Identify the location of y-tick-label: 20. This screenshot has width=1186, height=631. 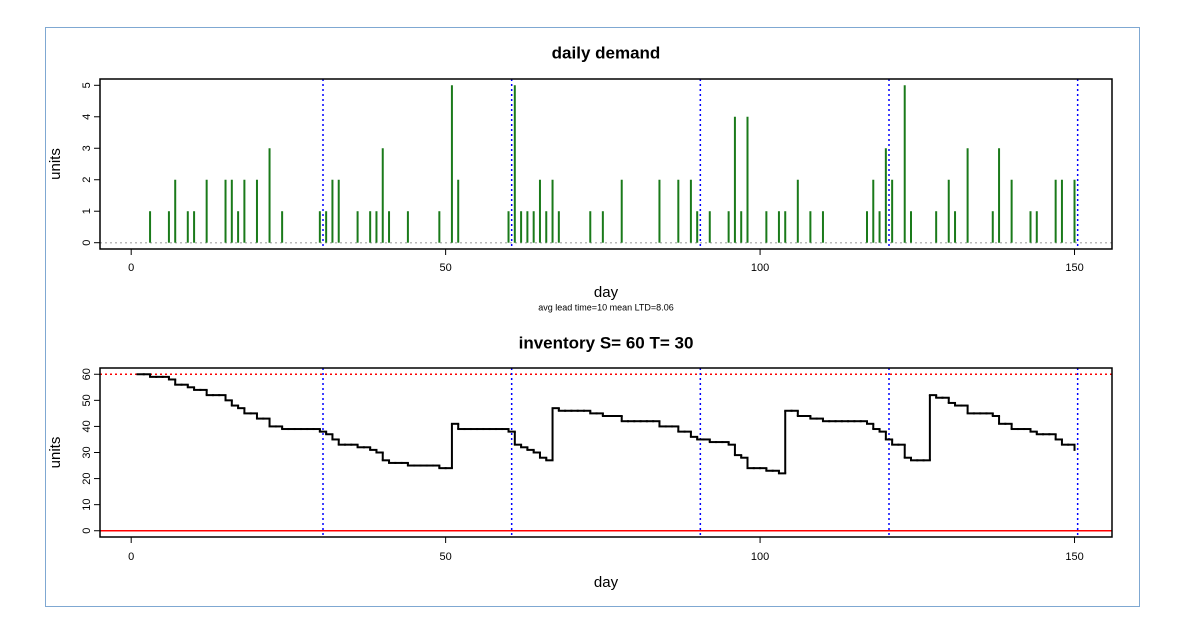
(87, 478).